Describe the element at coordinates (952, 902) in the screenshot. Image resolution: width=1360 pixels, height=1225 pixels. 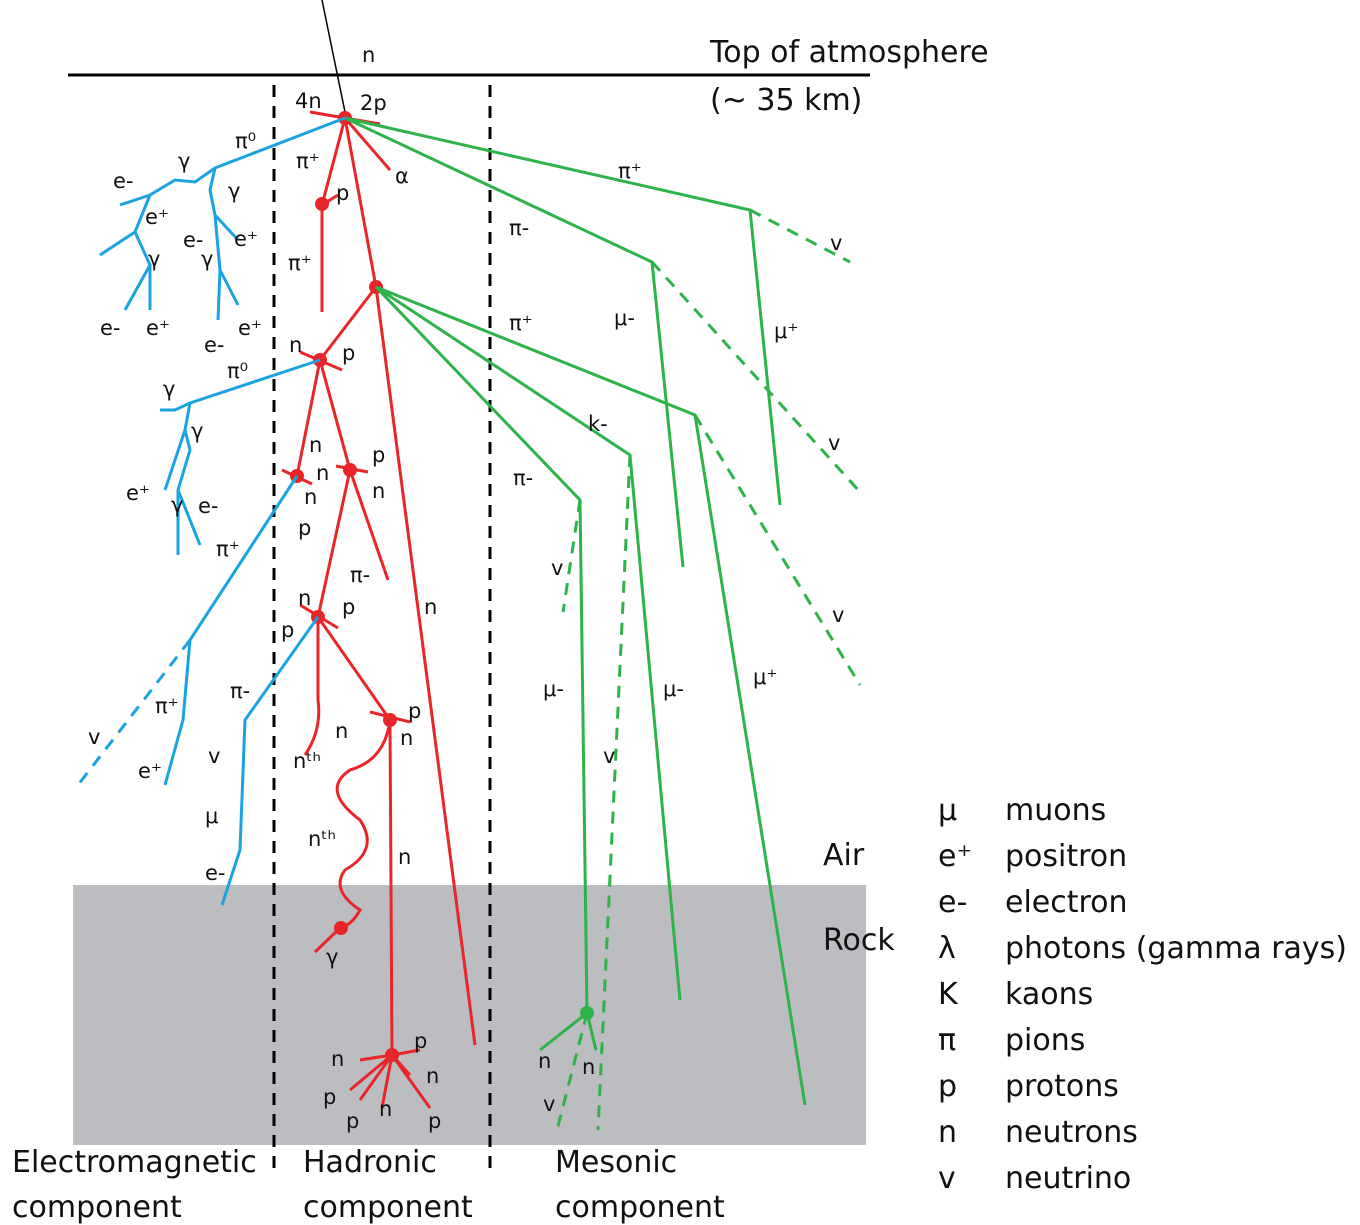
I see `legend-symbol: e-` at that location.